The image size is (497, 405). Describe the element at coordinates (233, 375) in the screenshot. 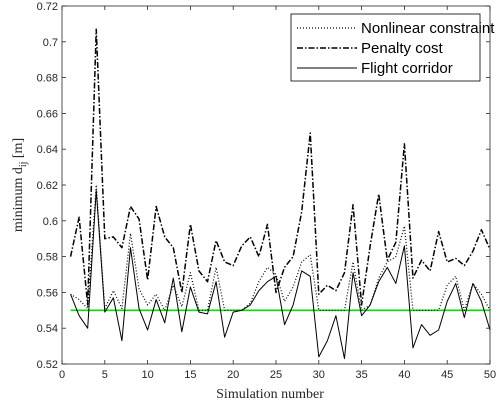

I see `x-tick-label: 20` at that location.